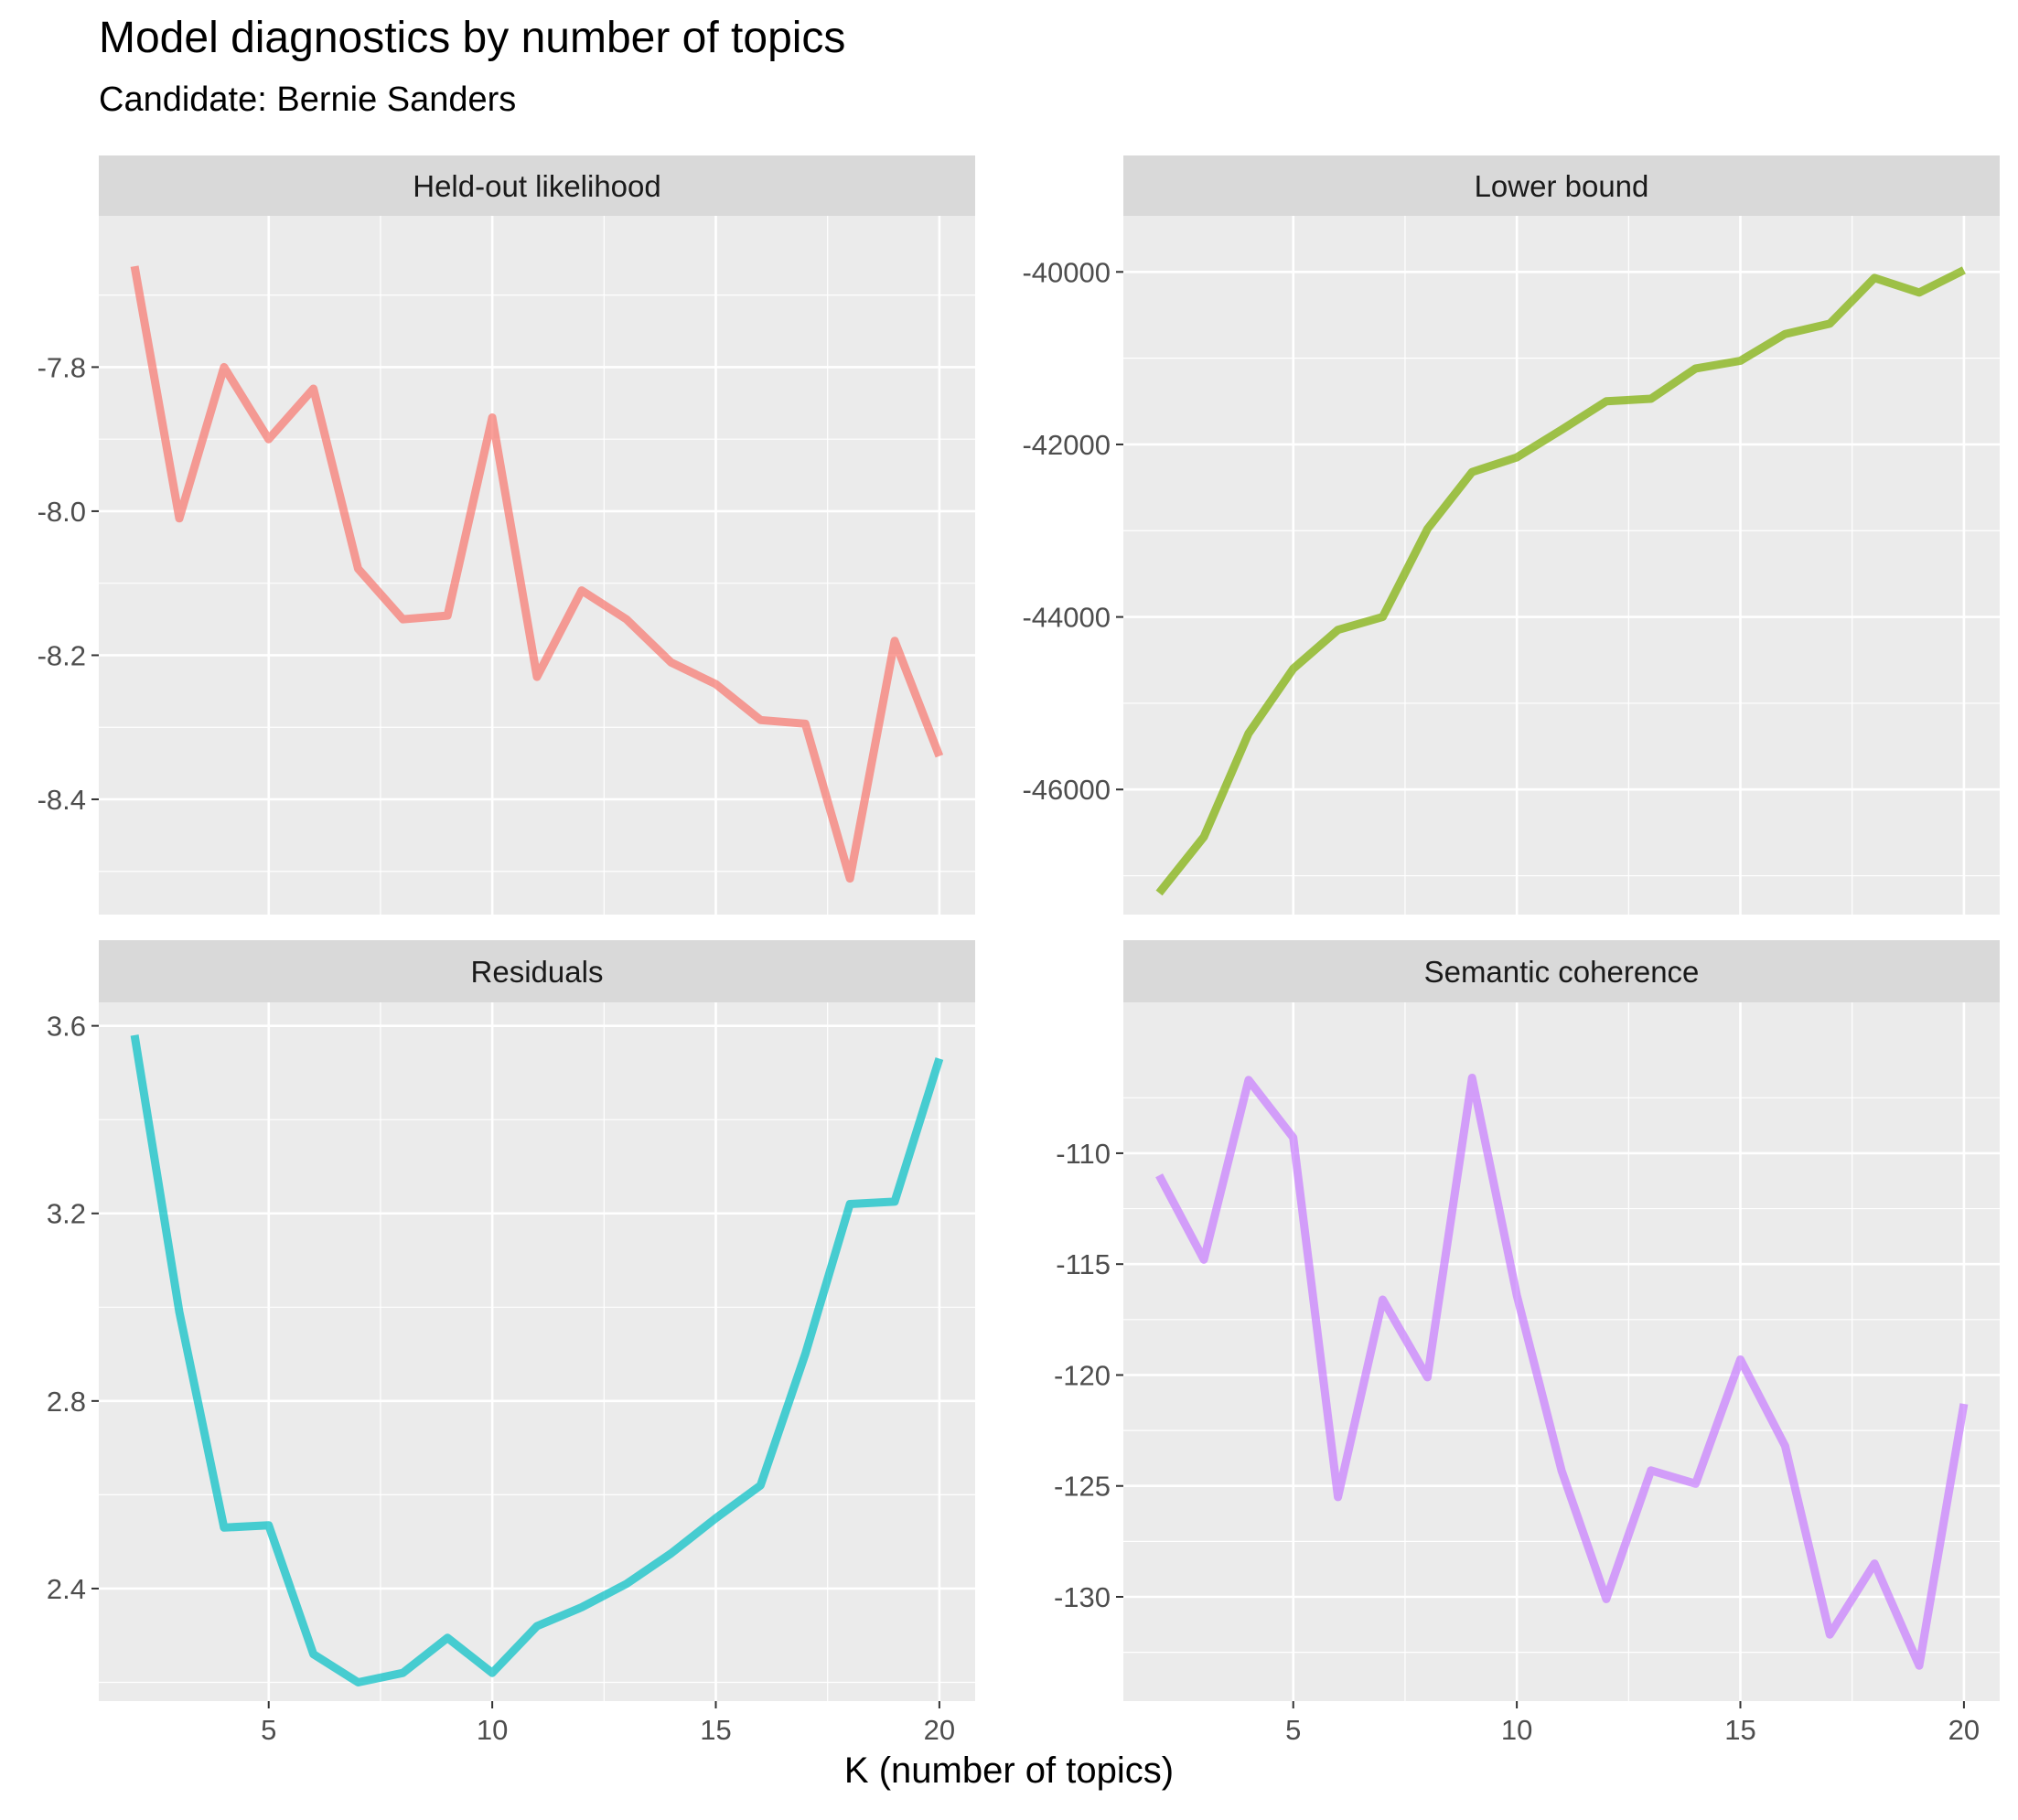 This screenshot has width=2018, height=1820. I want to click on y-tick-label: -130, so click(1082, 1597).